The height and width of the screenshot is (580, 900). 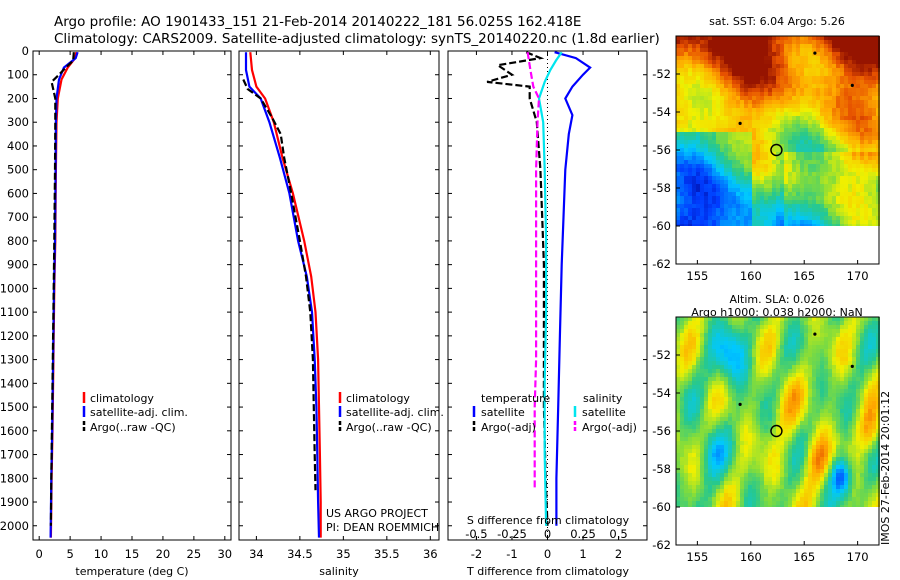 What do you see at coordinates (14, 478) in the screenshot?
I see `depth-tick-label: 1800` at bounding box center [14, 478].